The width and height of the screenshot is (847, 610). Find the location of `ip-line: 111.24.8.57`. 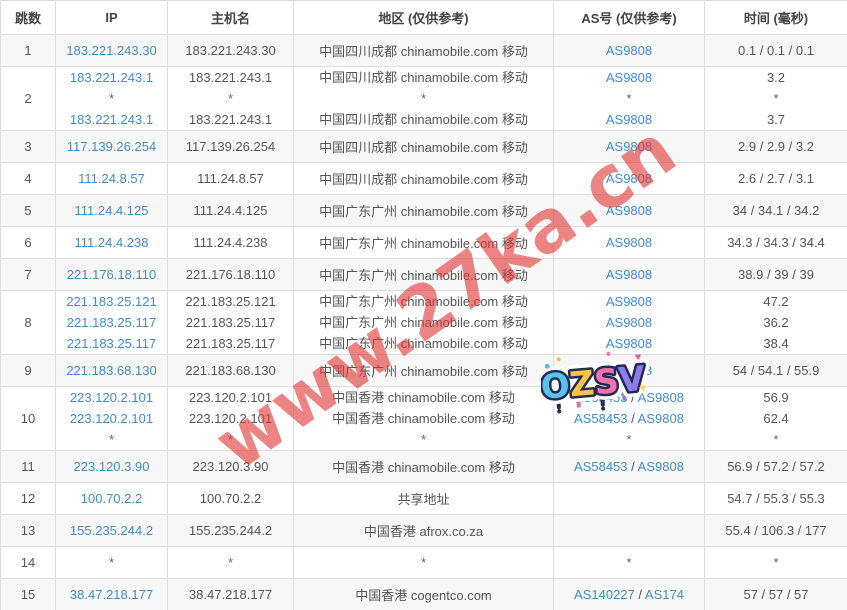

ip-line: 111.24.8.57 is located at coordinates (112, 178).